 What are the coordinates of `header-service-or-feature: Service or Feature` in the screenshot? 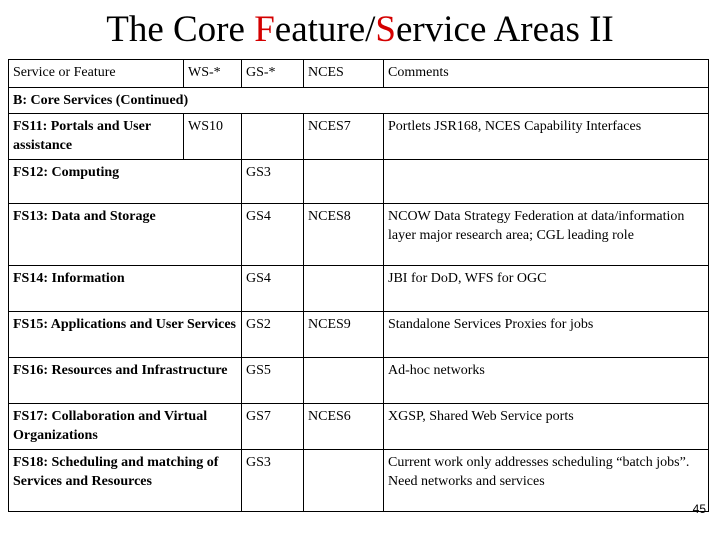 It's located at (96, 73).